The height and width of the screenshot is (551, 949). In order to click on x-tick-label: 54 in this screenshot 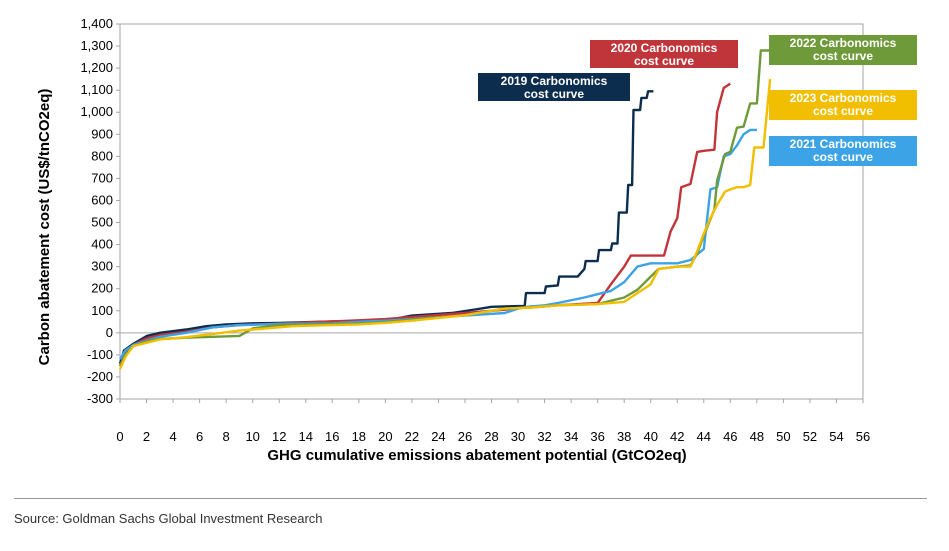, I will do `click(836, 436)`.